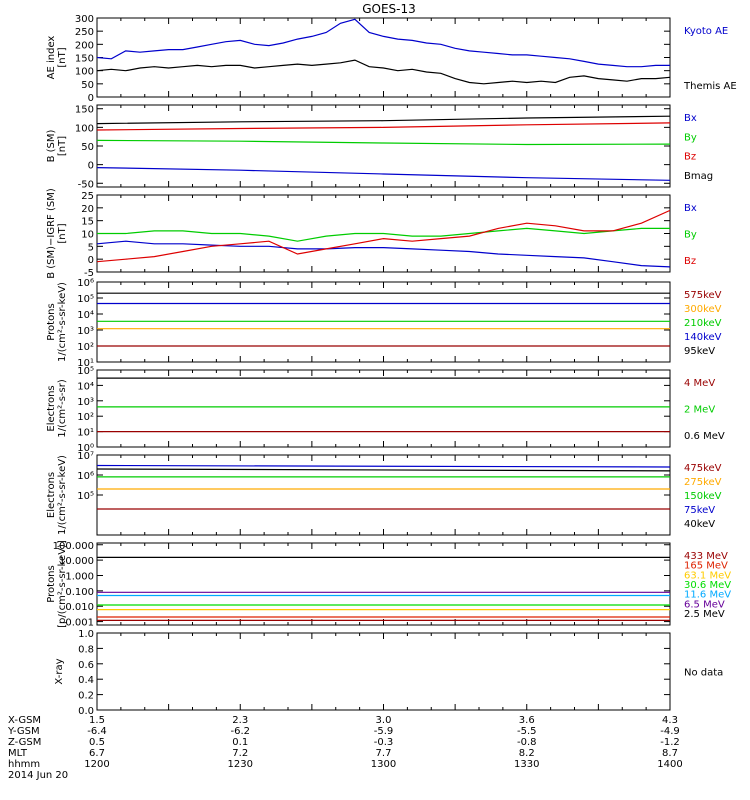 The height and width of the screenshot is (800, 750). What do you see at coordinates (86, 680) in the screenshot?
I see `y-tick-label: 0.4` at bounding box center [86, 680].